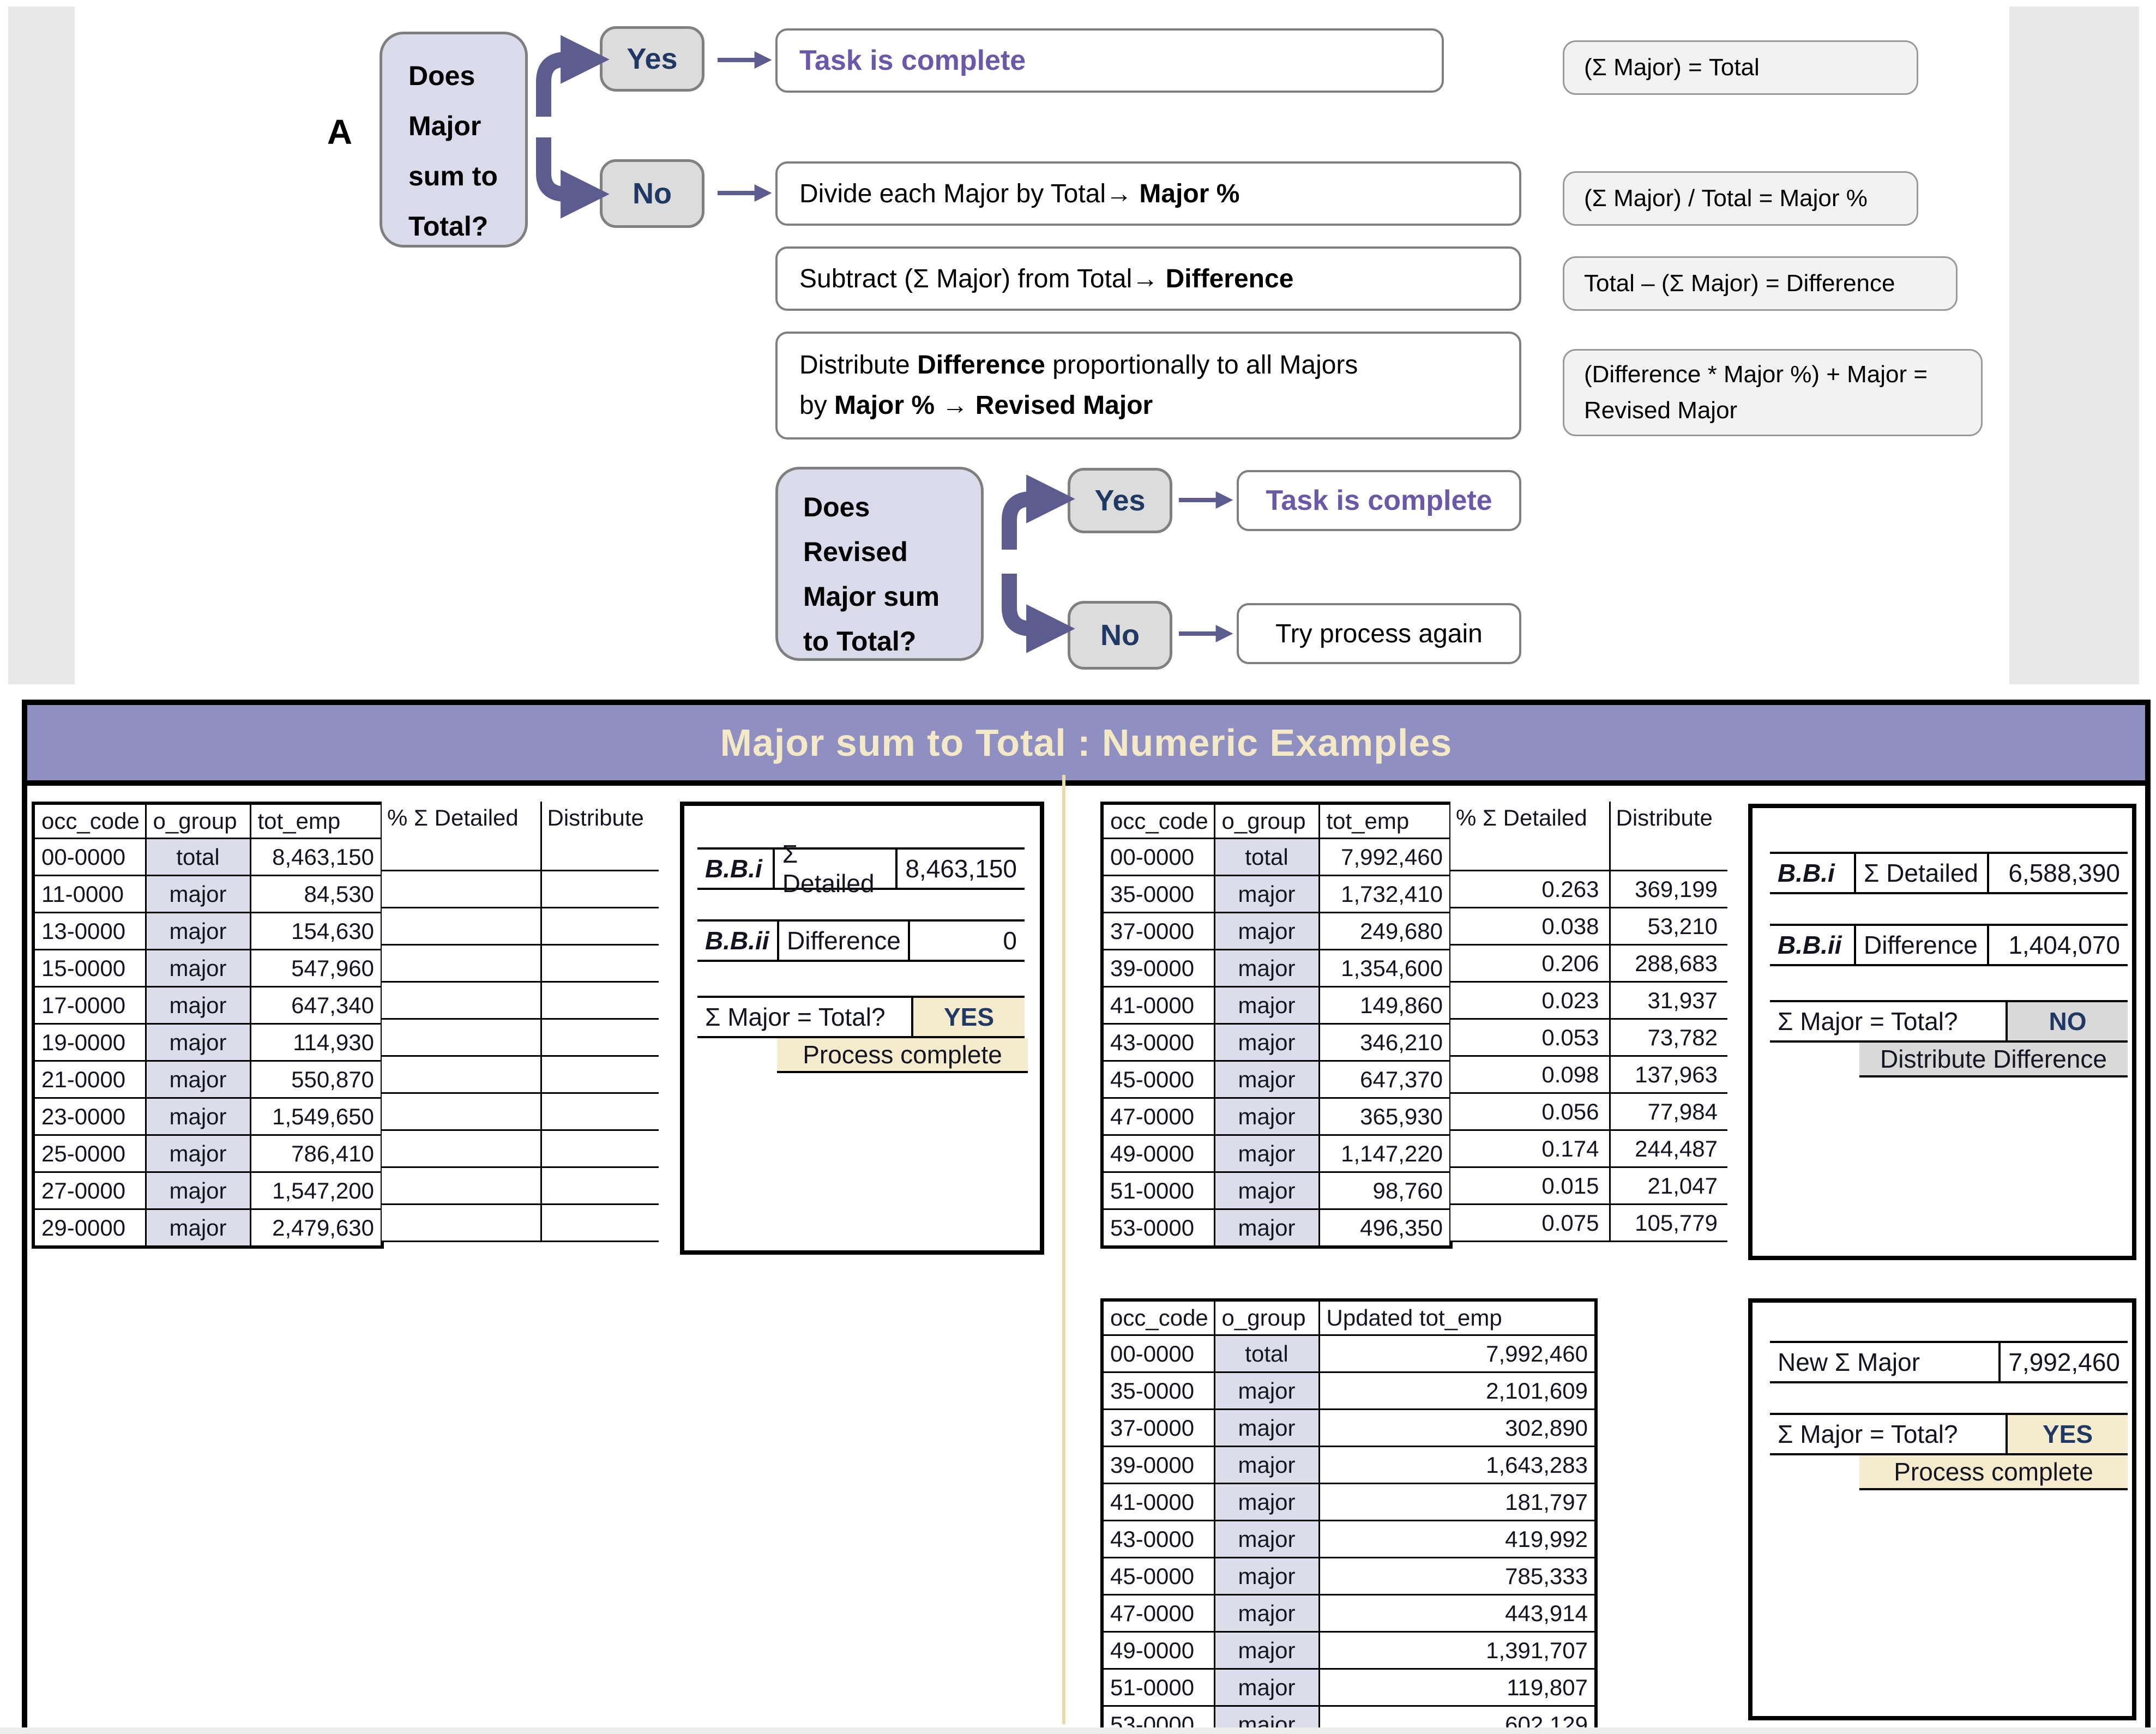 This screenshot has width=2156, height=1734. Describe the element at coordinates (2057, 945) in the screenshot. I see `difference-value: 1,404,070` at that location.